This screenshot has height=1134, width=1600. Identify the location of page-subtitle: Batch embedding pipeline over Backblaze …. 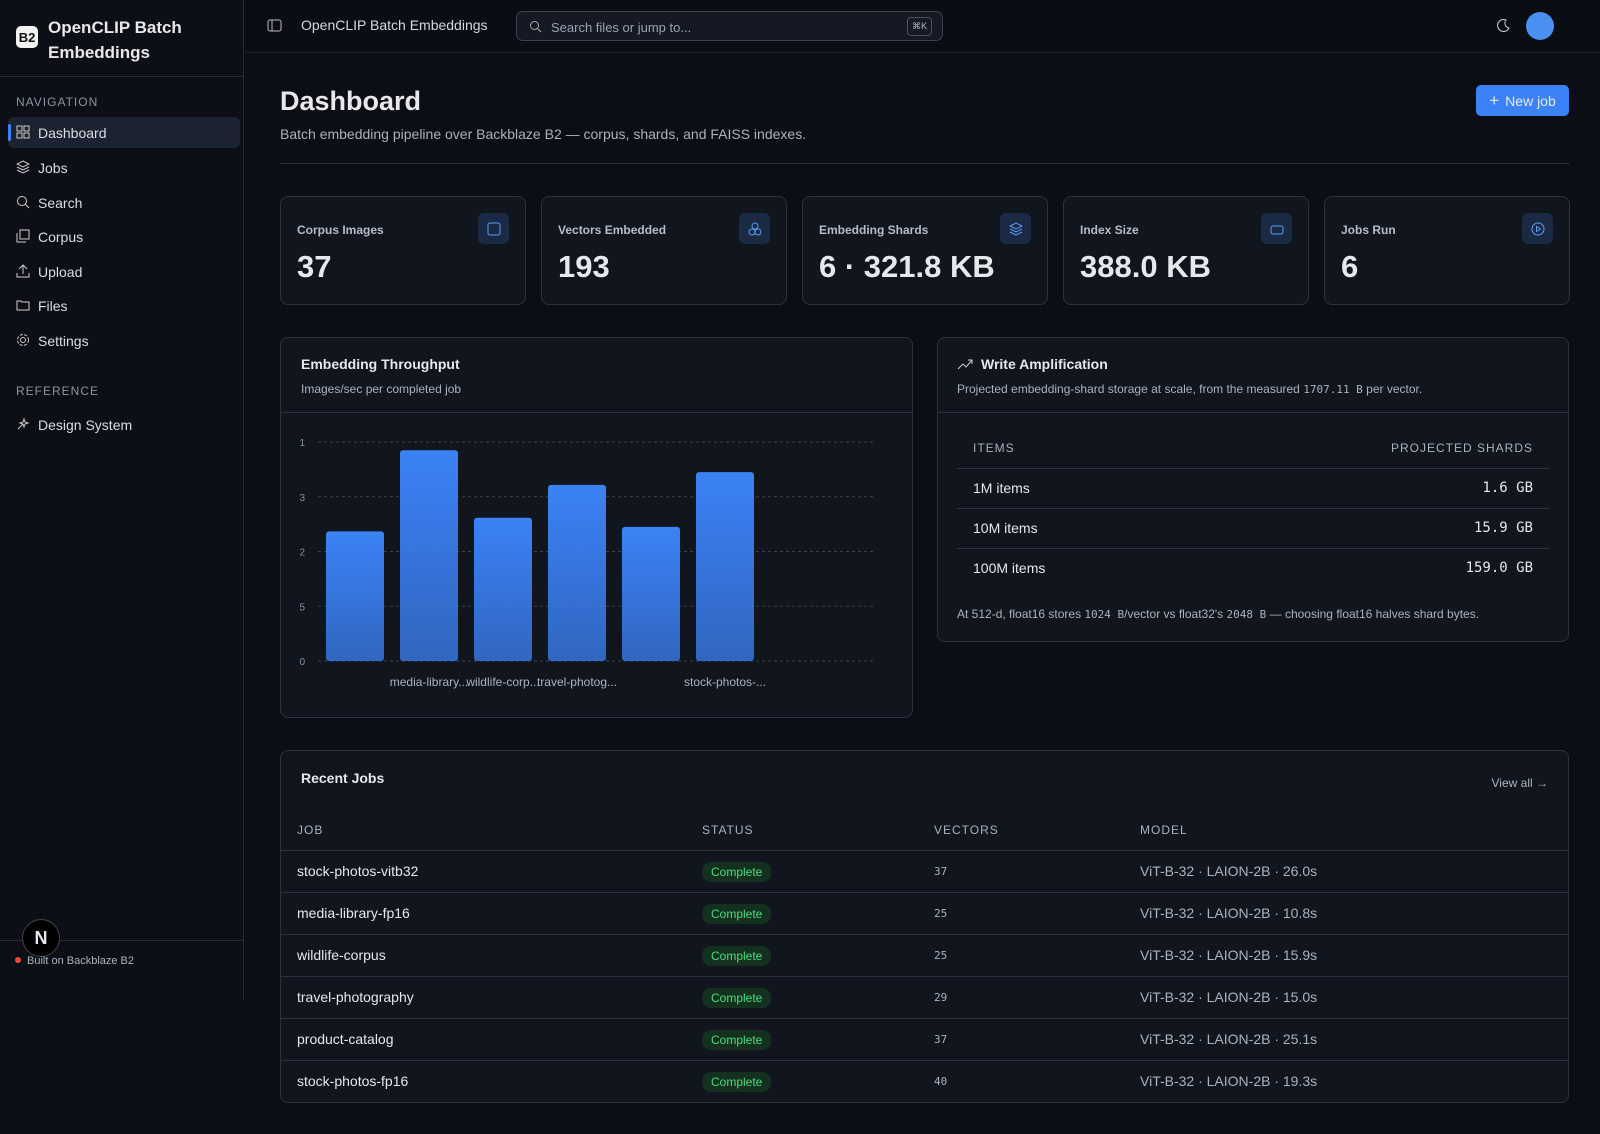
(543, 134).